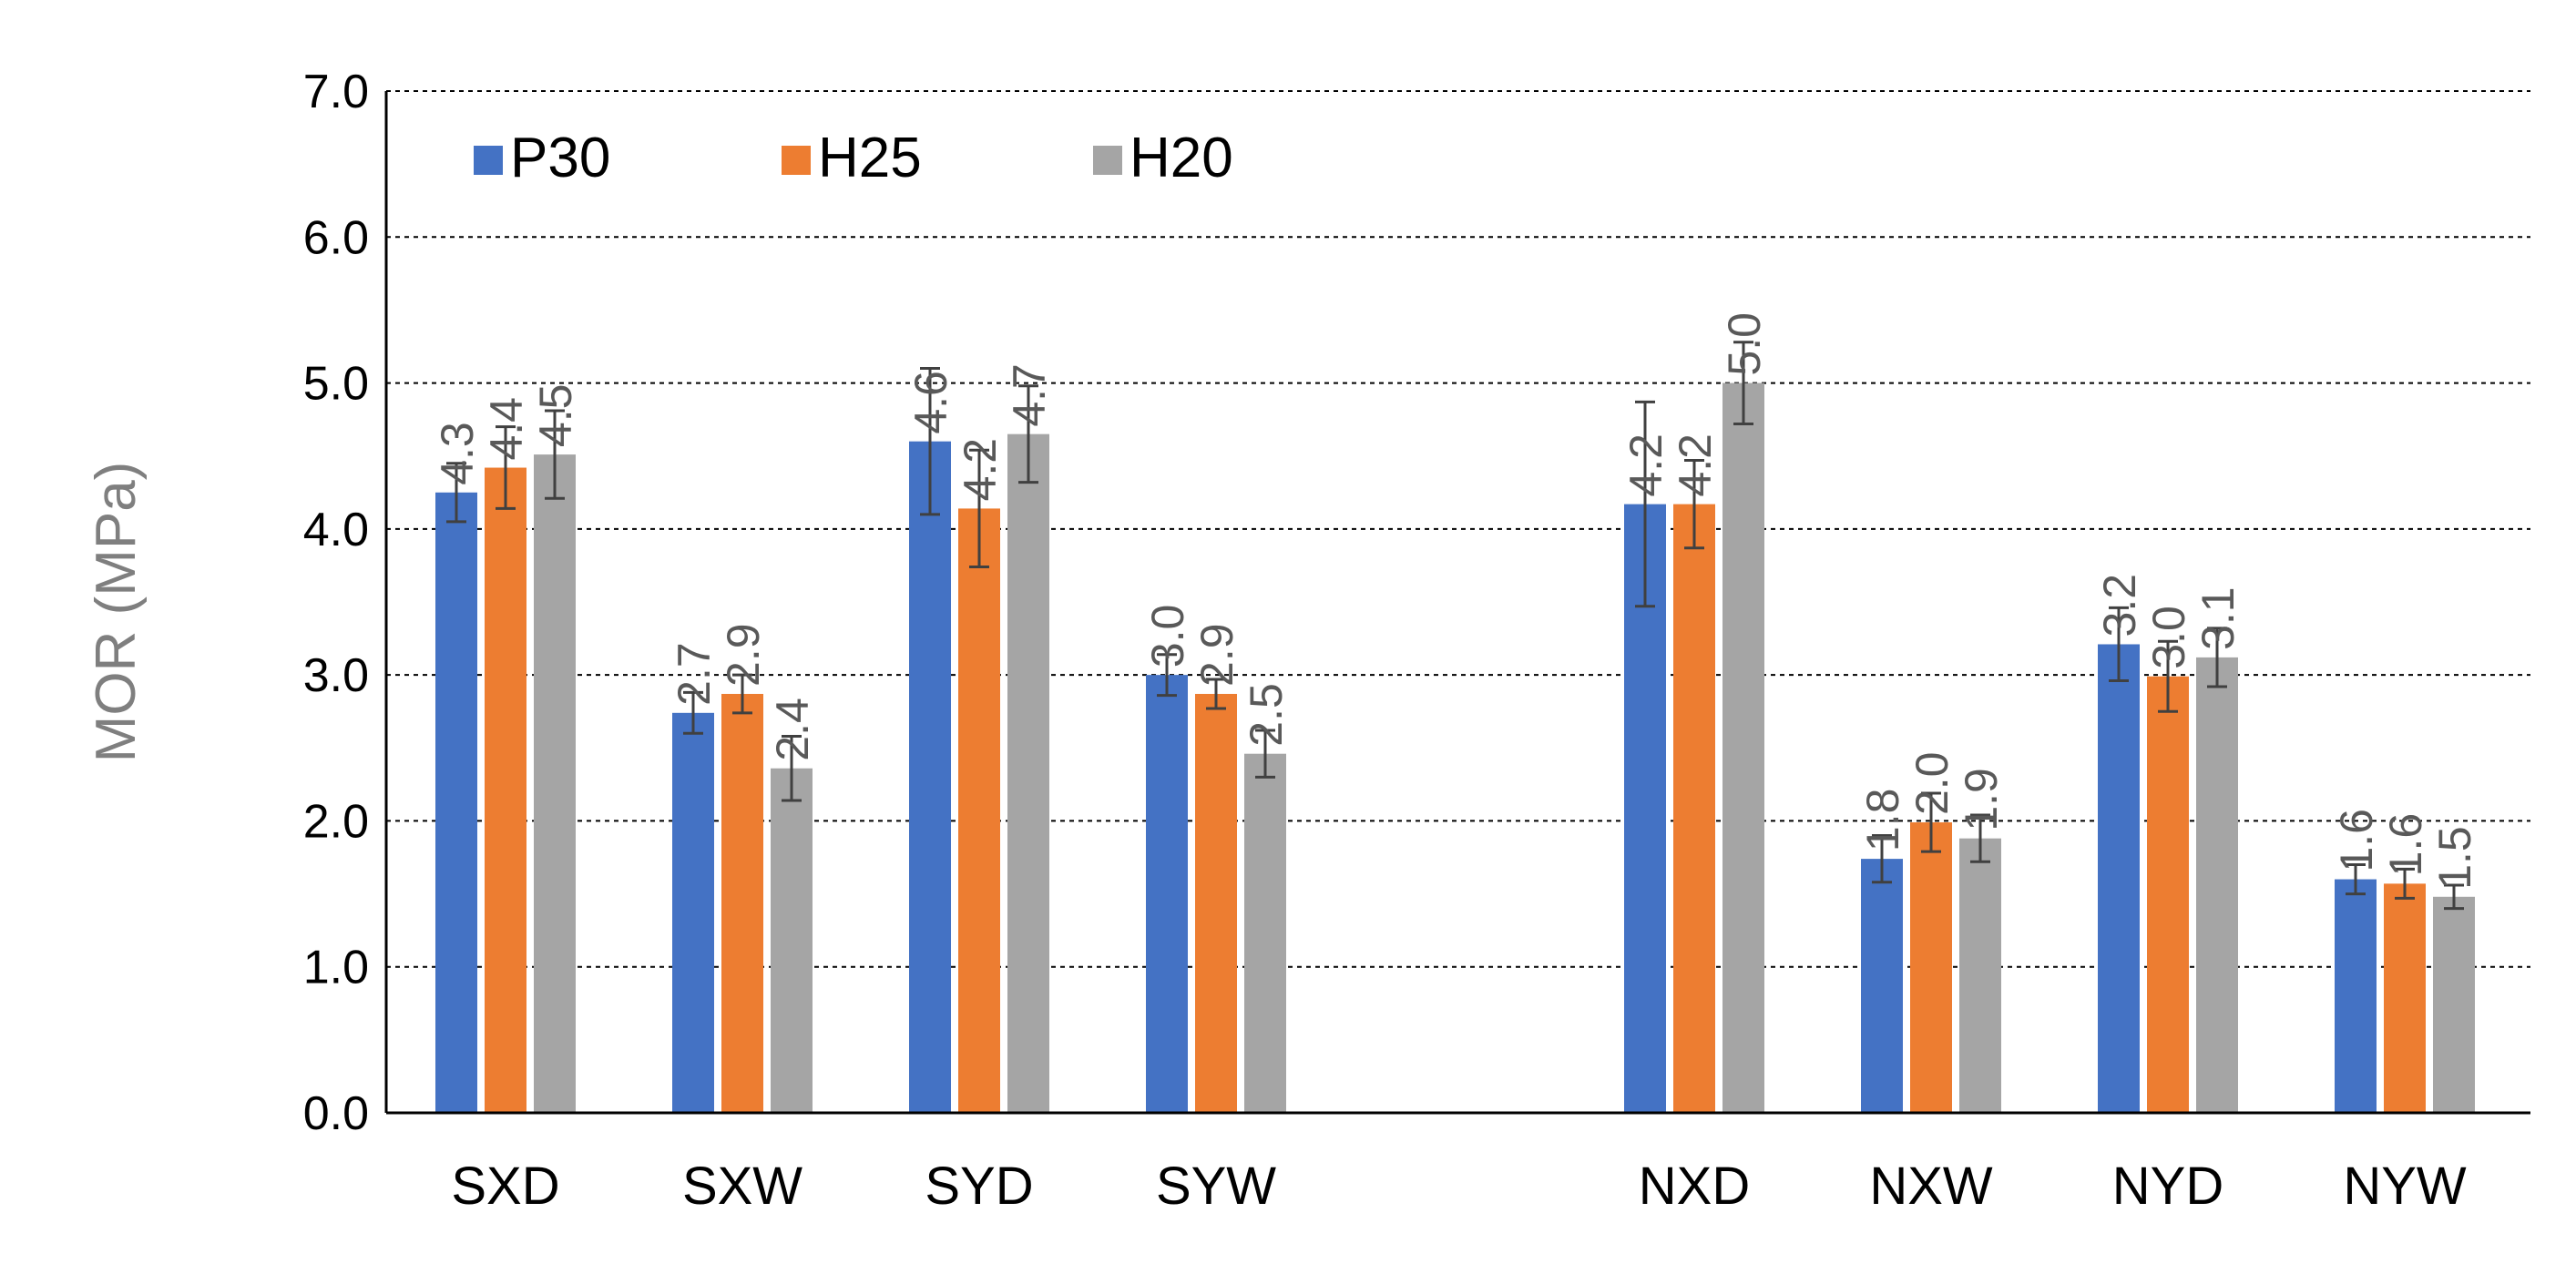 The height and width of the screenshot is (1264, 2576). What do you see at coordinates (336, 676) in the screenshot?
I see `y-tick-label: 3.0` at bounding box center [336, 676].